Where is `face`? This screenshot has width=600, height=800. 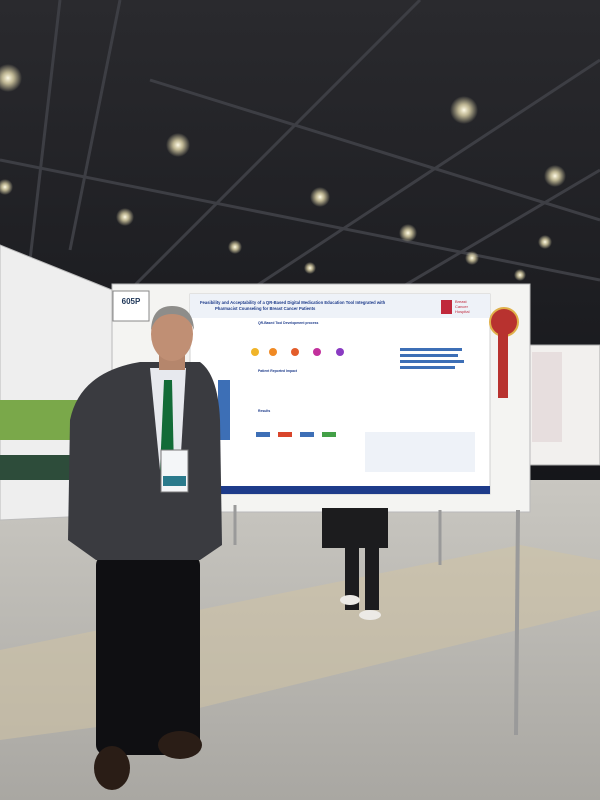 face is located at coordinates (172, 334).